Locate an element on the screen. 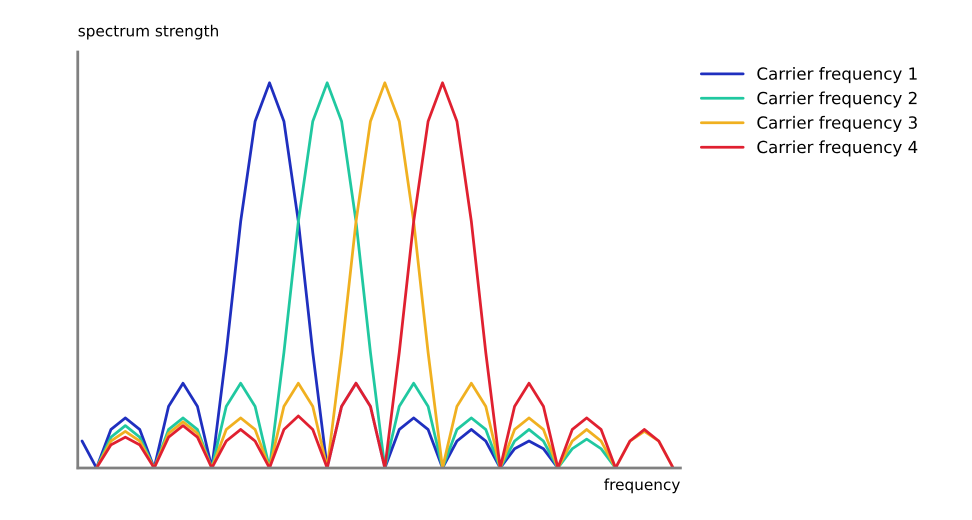  legend-label: Carrier frequency 4 is located at coordinates (837, 148).